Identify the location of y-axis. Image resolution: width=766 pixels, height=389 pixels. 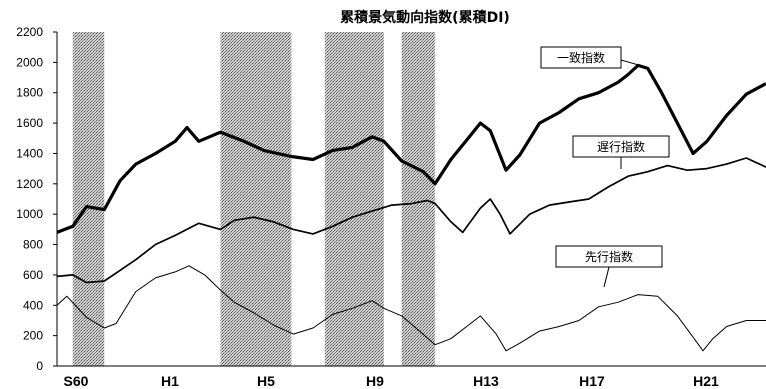
(55, 199).